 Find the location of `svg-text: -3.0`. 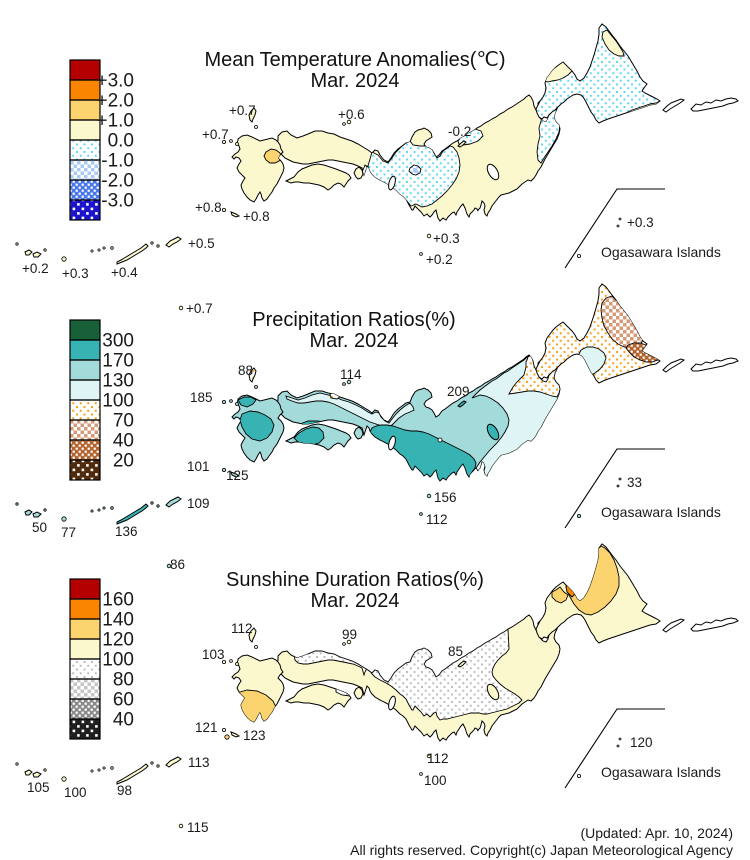

svg-text: -3.0 is located at coordinates (117, 201).